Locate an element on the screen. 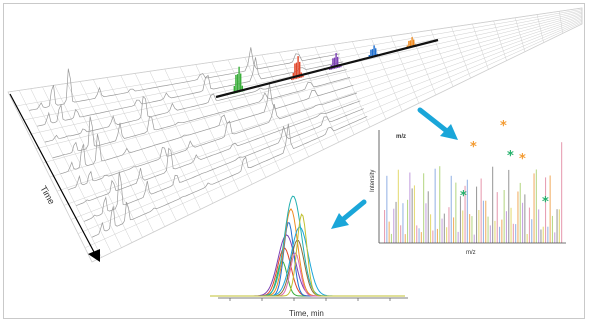 The height and width of the screenshot is (324, 590). spectrum-peaks is located at coordinates (473, 192).